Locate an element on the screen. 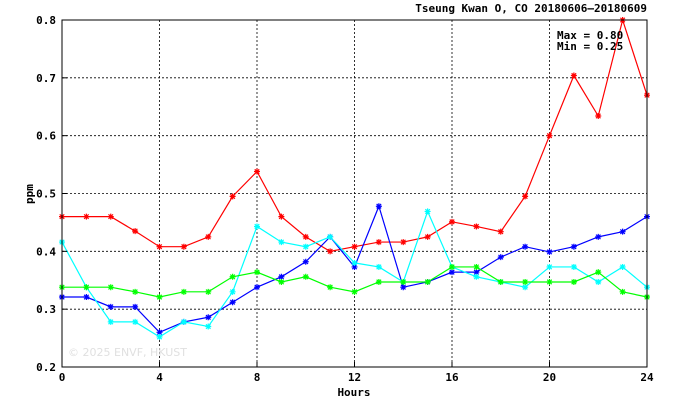 The image size is (674, 409). x-tick-label: 20 is located at coordinates (549, 377).